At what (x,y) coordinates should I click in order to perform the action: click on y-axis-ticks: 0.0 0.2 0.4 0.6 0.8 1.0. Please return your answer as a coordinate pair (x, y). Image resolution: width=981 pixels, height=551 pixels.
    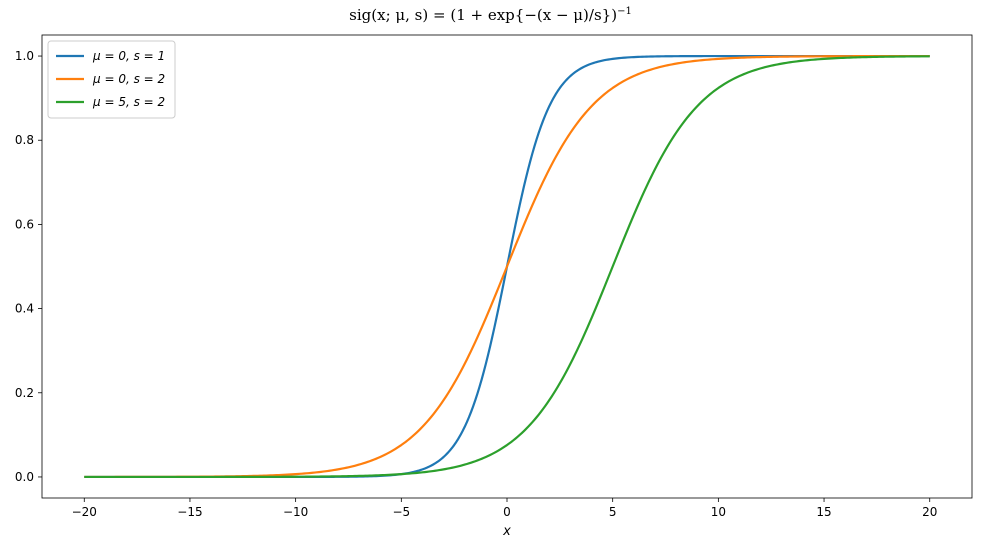
    Looking at the image, I should click on (28, 266).